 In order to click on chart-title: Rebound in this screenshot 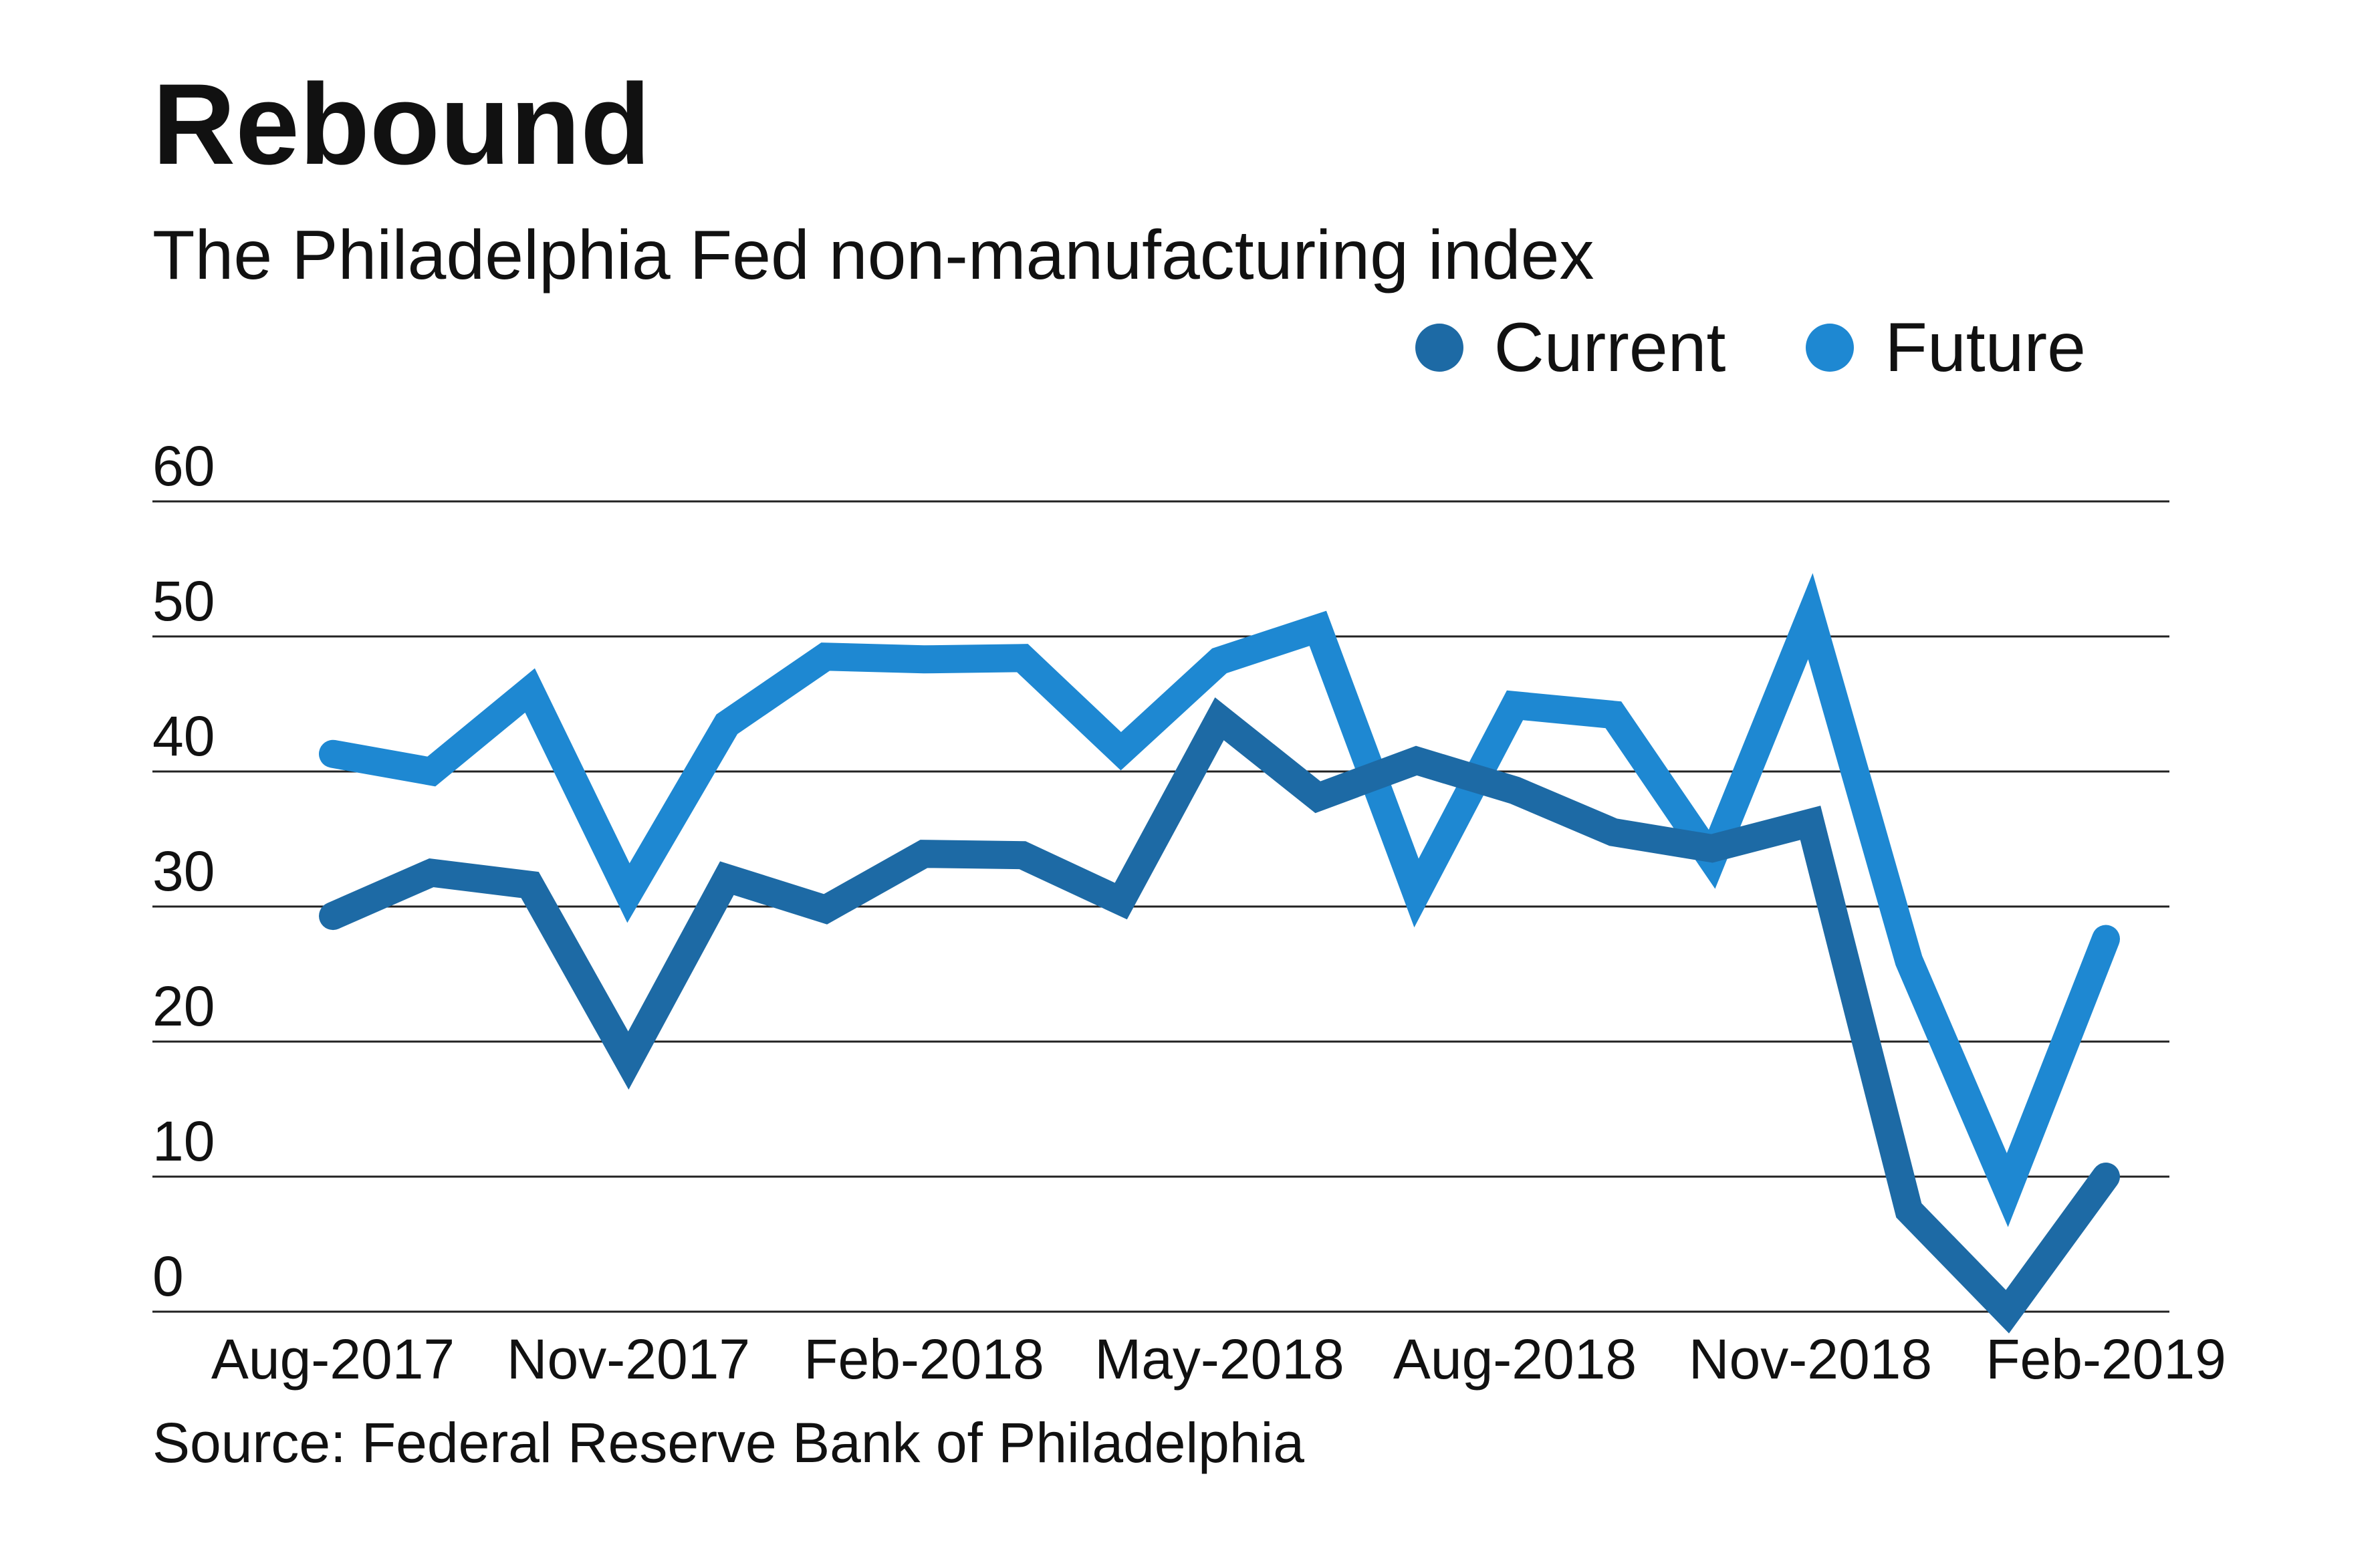, I will do `click(401, 125)`.